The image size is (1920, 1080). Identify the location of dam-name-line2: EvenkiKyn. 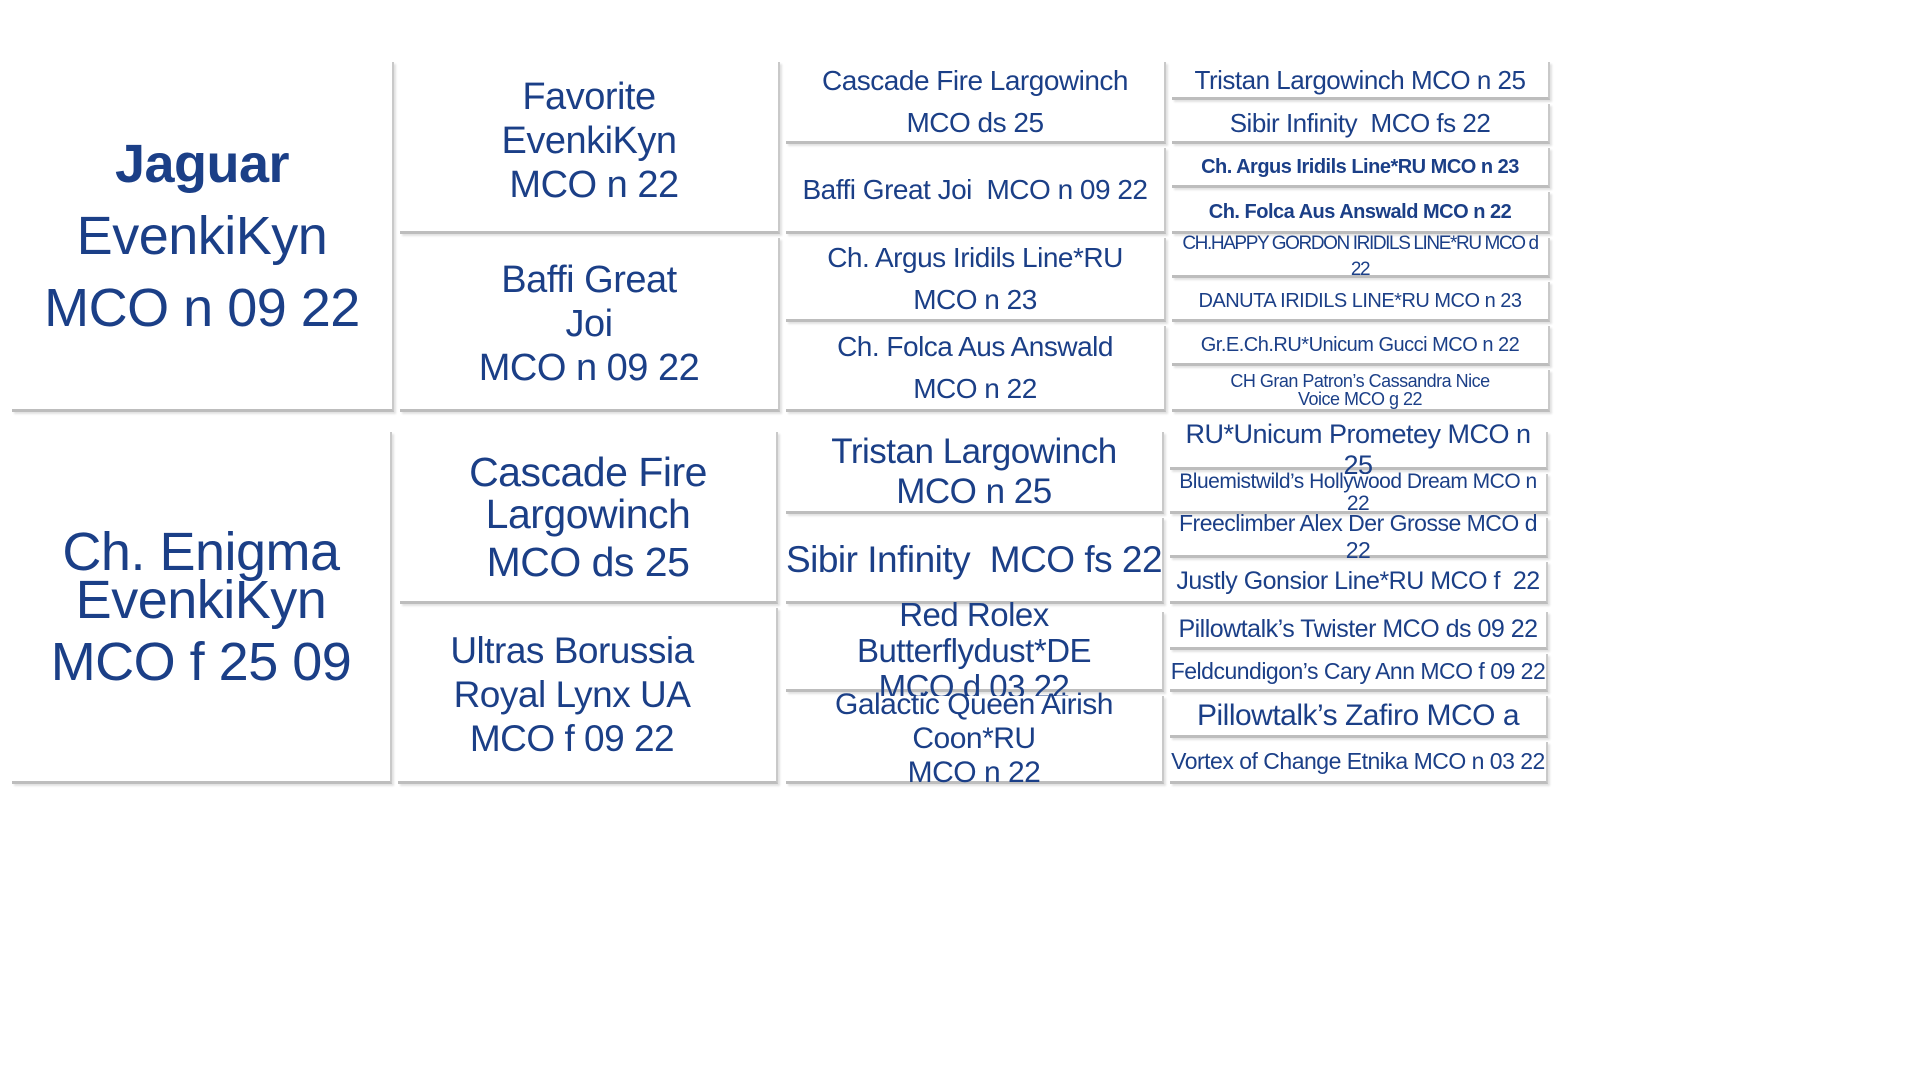
(201, 599).